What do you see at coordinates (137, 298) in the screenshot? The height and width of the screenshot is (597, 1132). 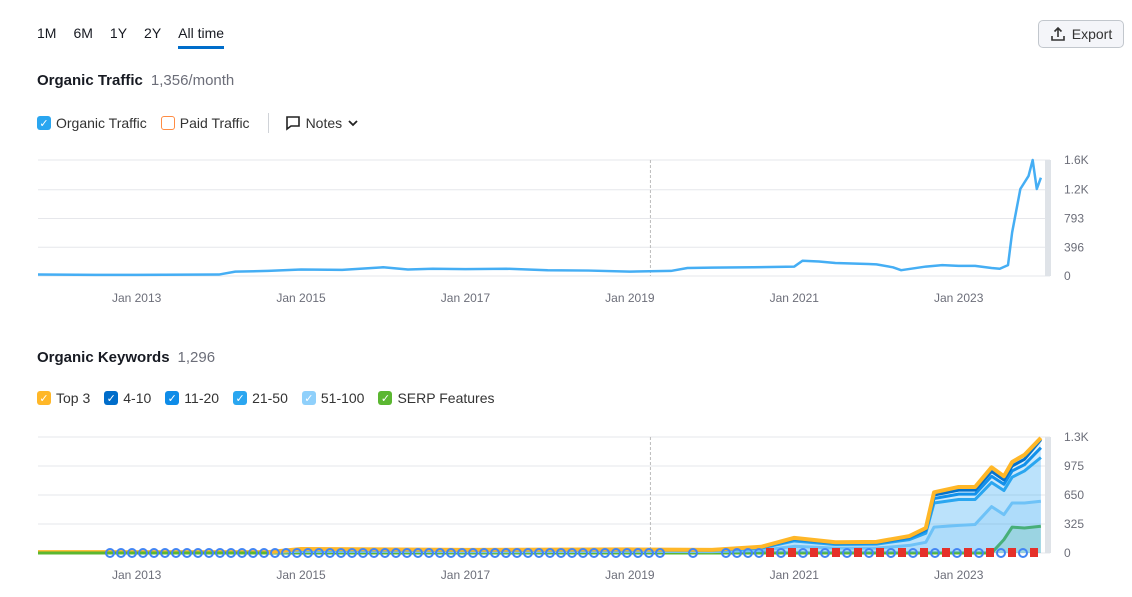 I see `x-tick-label: Jan 2013` at bounding box center [137, 298].